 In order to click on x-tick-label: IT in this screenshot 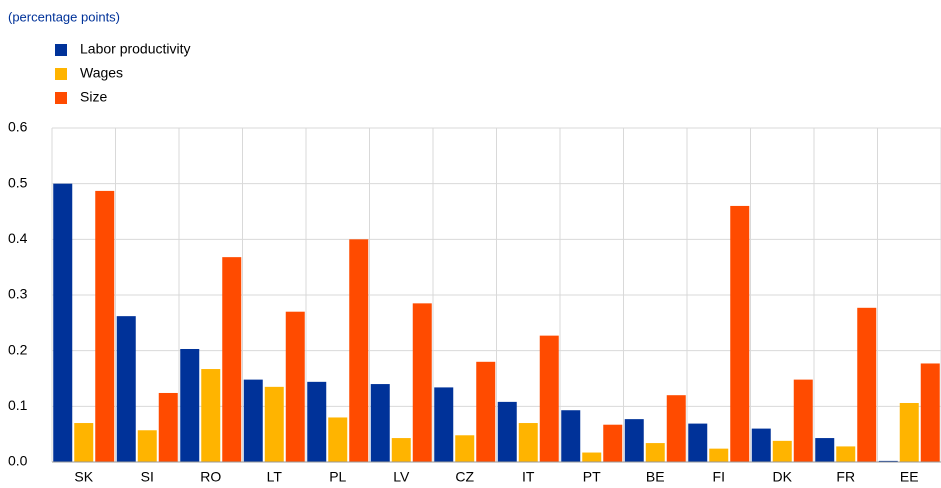, I will do `click(528, 477)`.